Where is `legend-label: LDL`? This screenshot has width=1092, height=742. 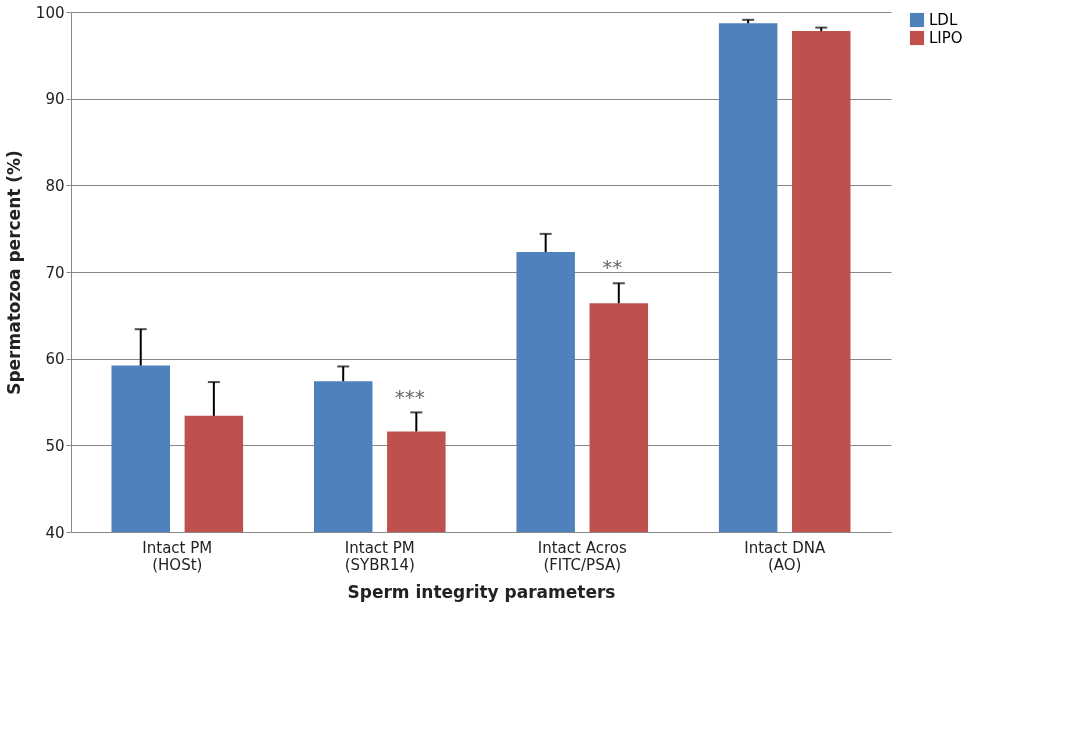 legend-label: LDL is located at coordinates (943, 20).